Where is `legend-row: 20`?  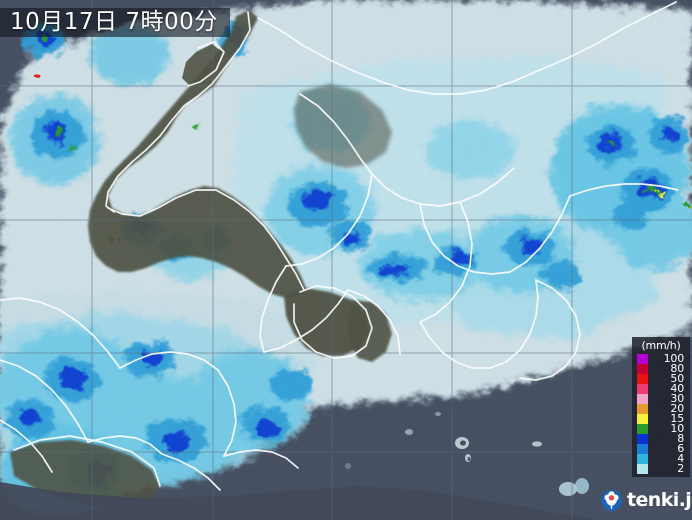
legend-row: 20 is located at coordinates (663, 408).